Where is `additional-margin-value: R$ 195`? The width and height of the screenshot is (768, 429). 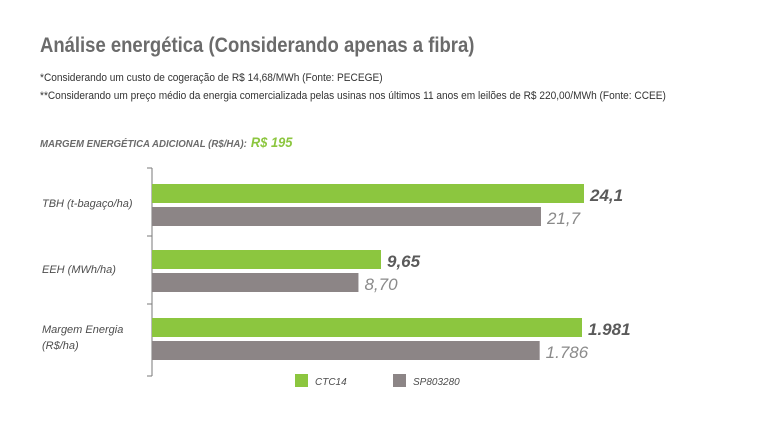
additional-margin-value: R$ 195 is located at coordinates (271, 142).